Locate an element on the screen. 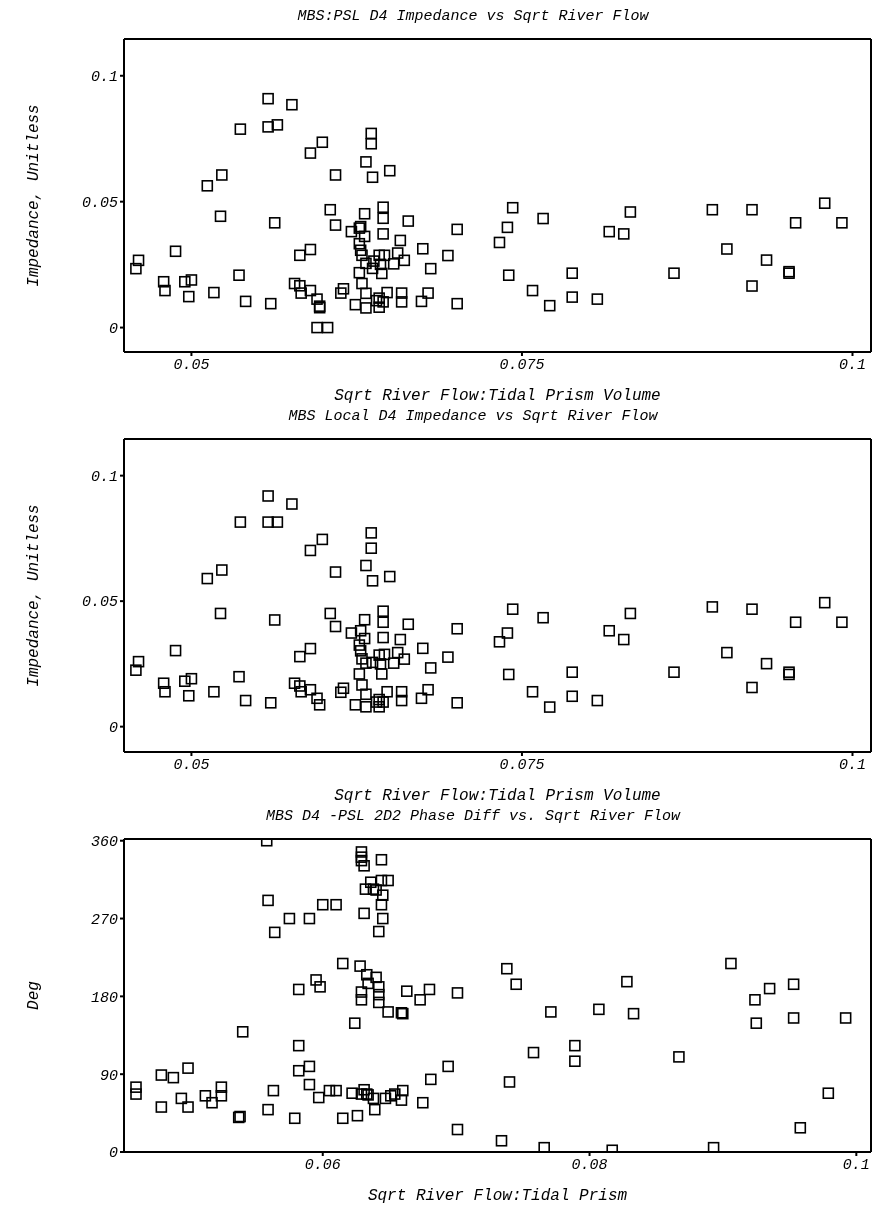 Image resolution: width=886 pixels, height=1216 pixels. x-tick-label: 0.06 is located at coordinates (322, 1165).